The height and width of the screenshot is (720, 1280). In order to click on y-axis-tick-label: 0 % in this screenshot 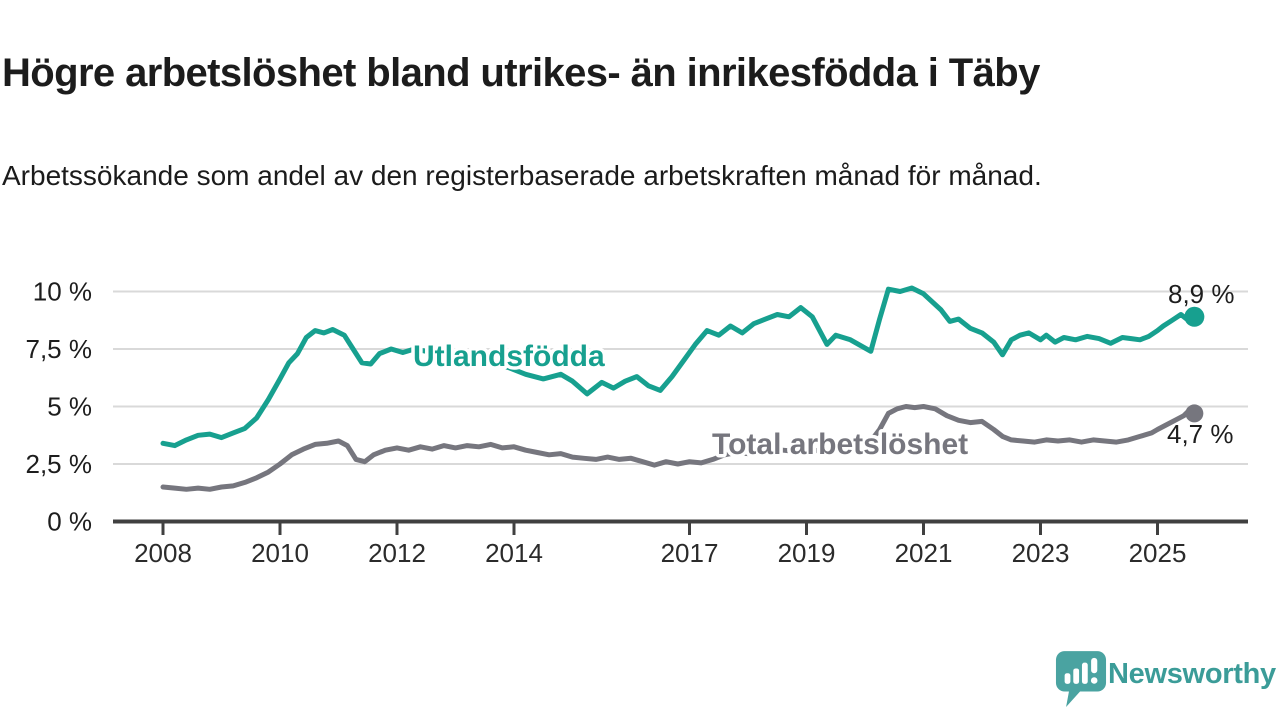, I will do `click(69, 522)`.